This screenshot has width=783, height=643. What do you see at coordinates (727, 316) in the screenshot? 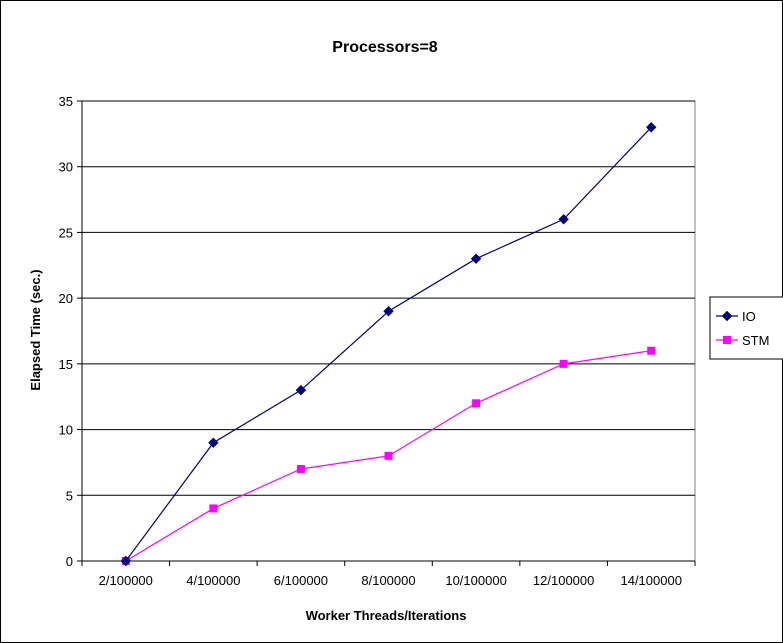
I see `legend-marker-io` at bounding box center [727, 316].